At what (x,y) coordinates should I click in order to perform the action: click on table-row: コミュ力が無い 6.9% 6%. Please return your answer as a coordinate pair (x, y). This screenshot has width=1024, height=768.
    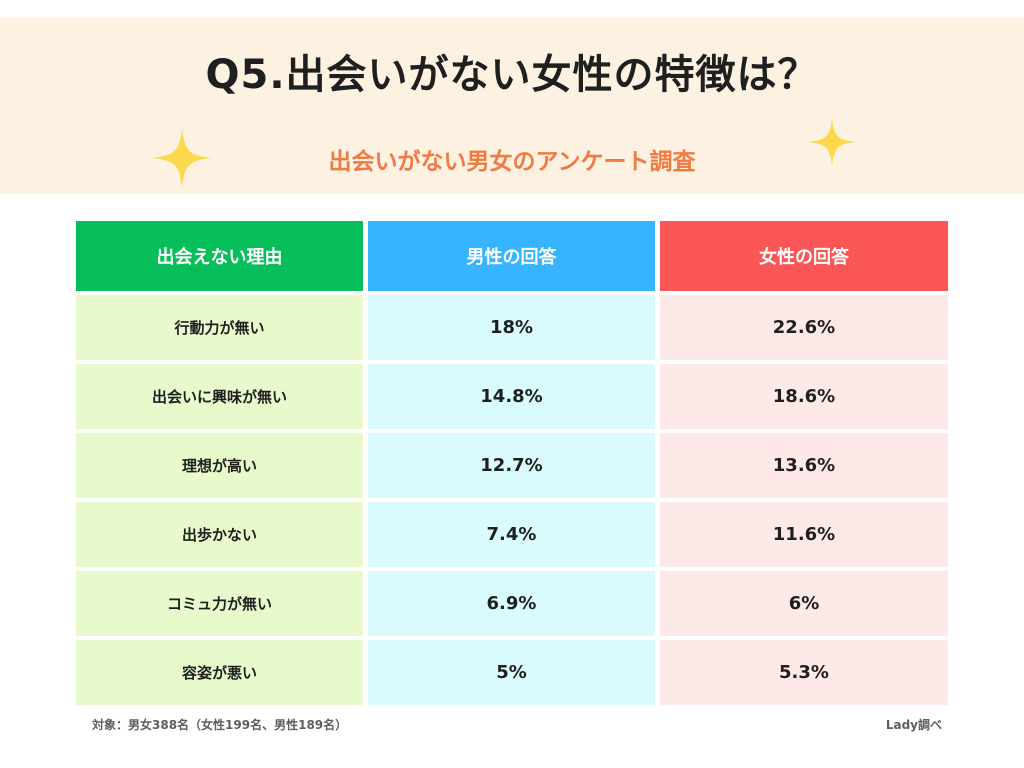
    Looking at the image, I should click on (512, 603).